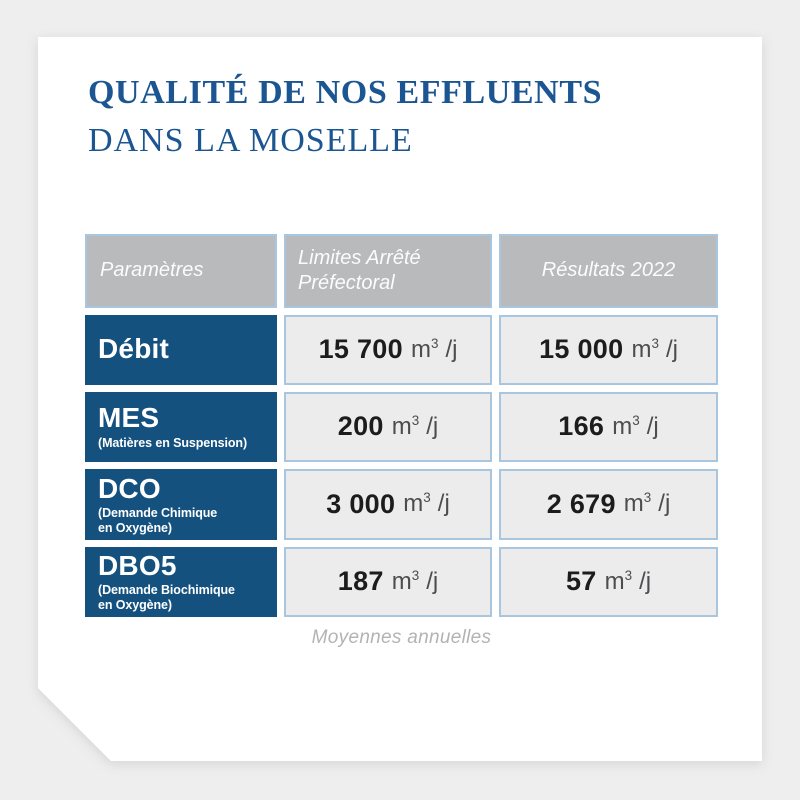 The width and height of the screenshot is (800, 800). I want to click on result-value: 57, so click(581, 581).